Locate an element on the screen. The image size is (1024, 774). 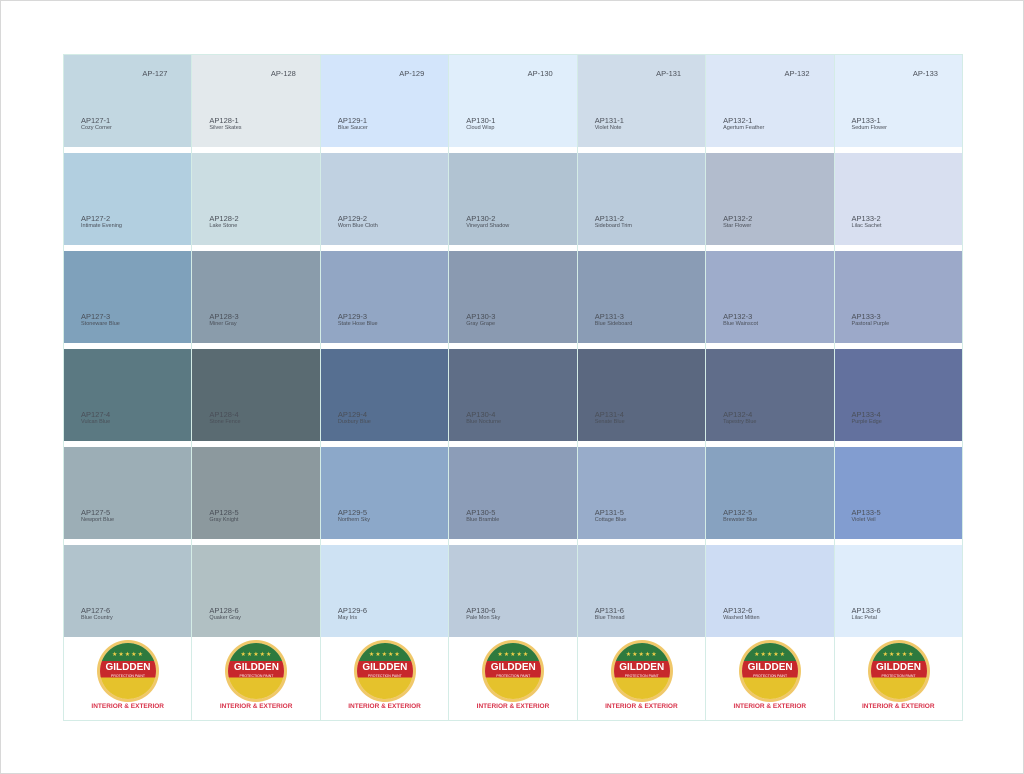
swatch-name: Tapestry Blue is located at coordinates (740, 422).